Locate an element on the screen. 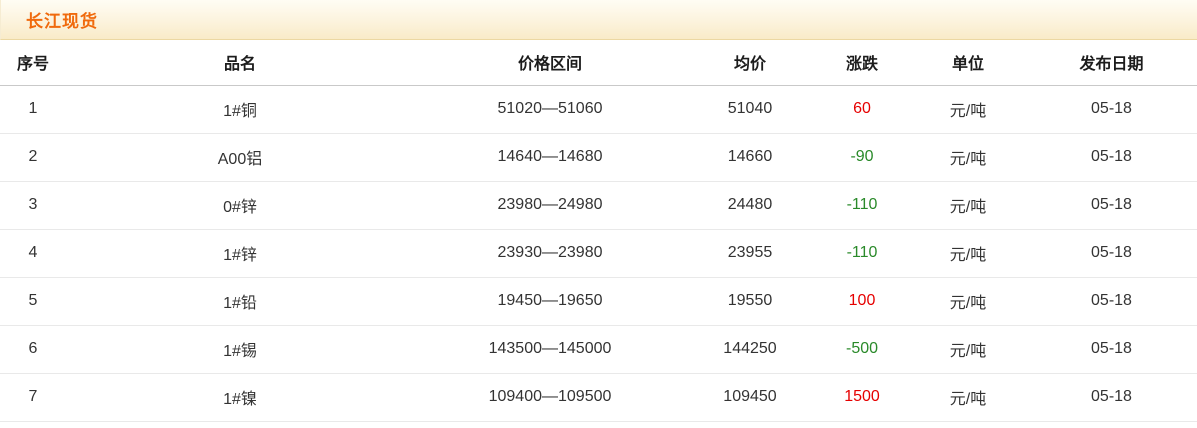  section-title: 长江现货 is located at coordinates (62, 21).